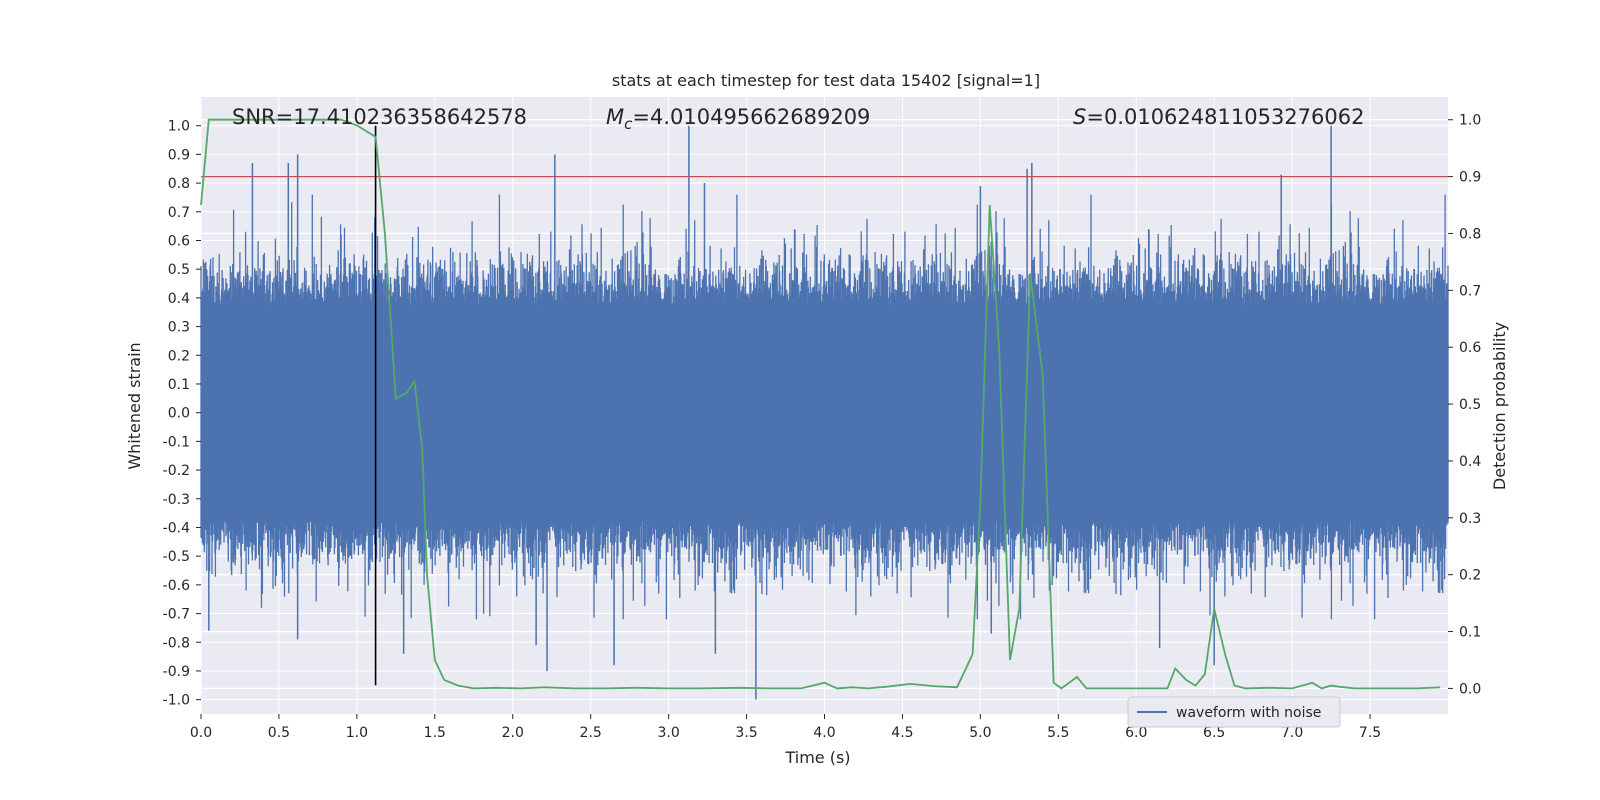 Image resolution: width=1600 pixels, height=800 pixels. Describe the element at coordinates (1470, 121) in the screenshot. I see `y2-tick-label: 1.0` at that location.